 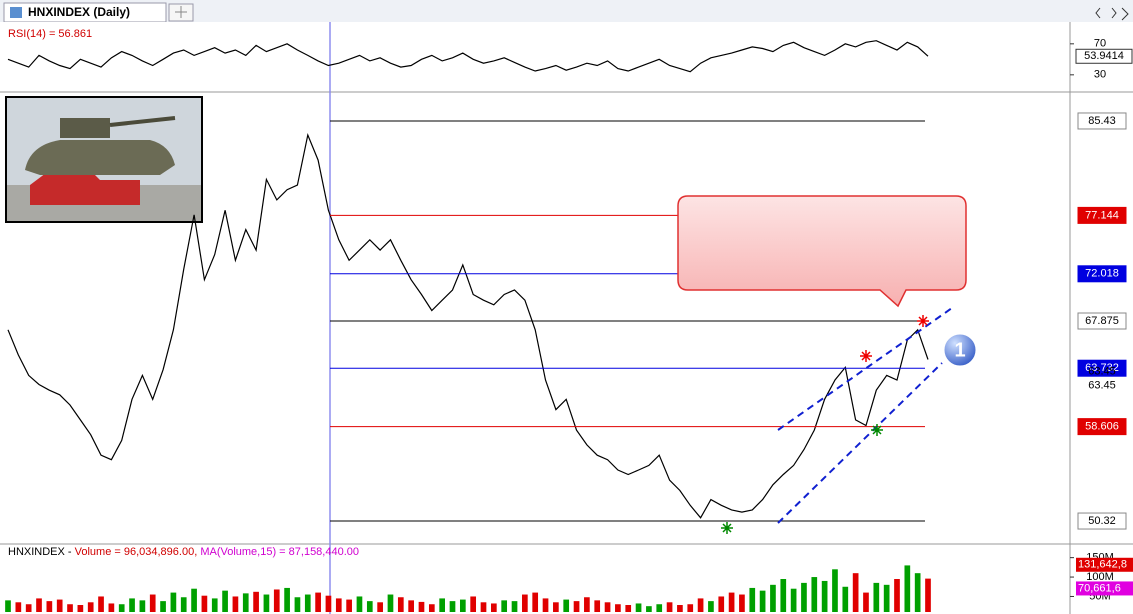 I want to click on volume-marker-label: 131,642,8, so click(x=1102, y=565).